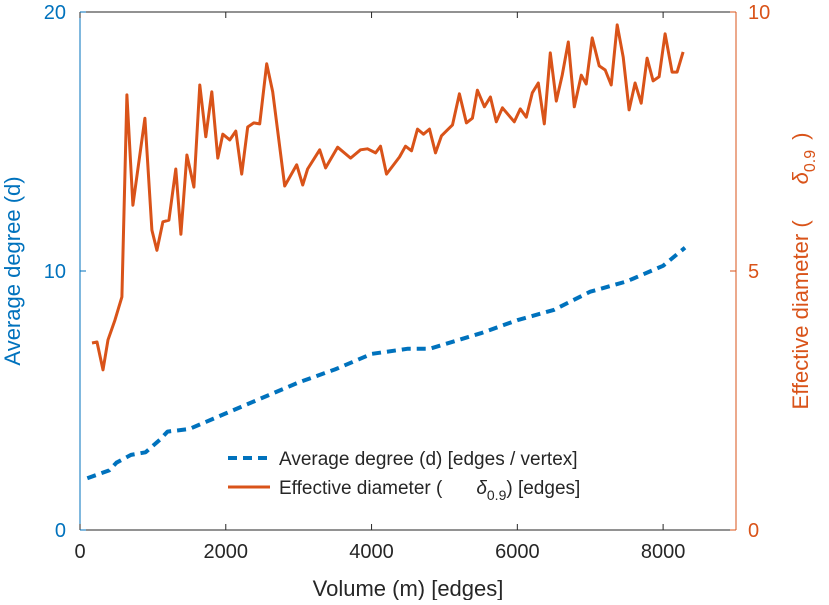 The width and height of the screenshot is (829, 605). Describe the element at coordinates (663, 552) in the screenshot. I see `x-tick-label: 8000` at that location.